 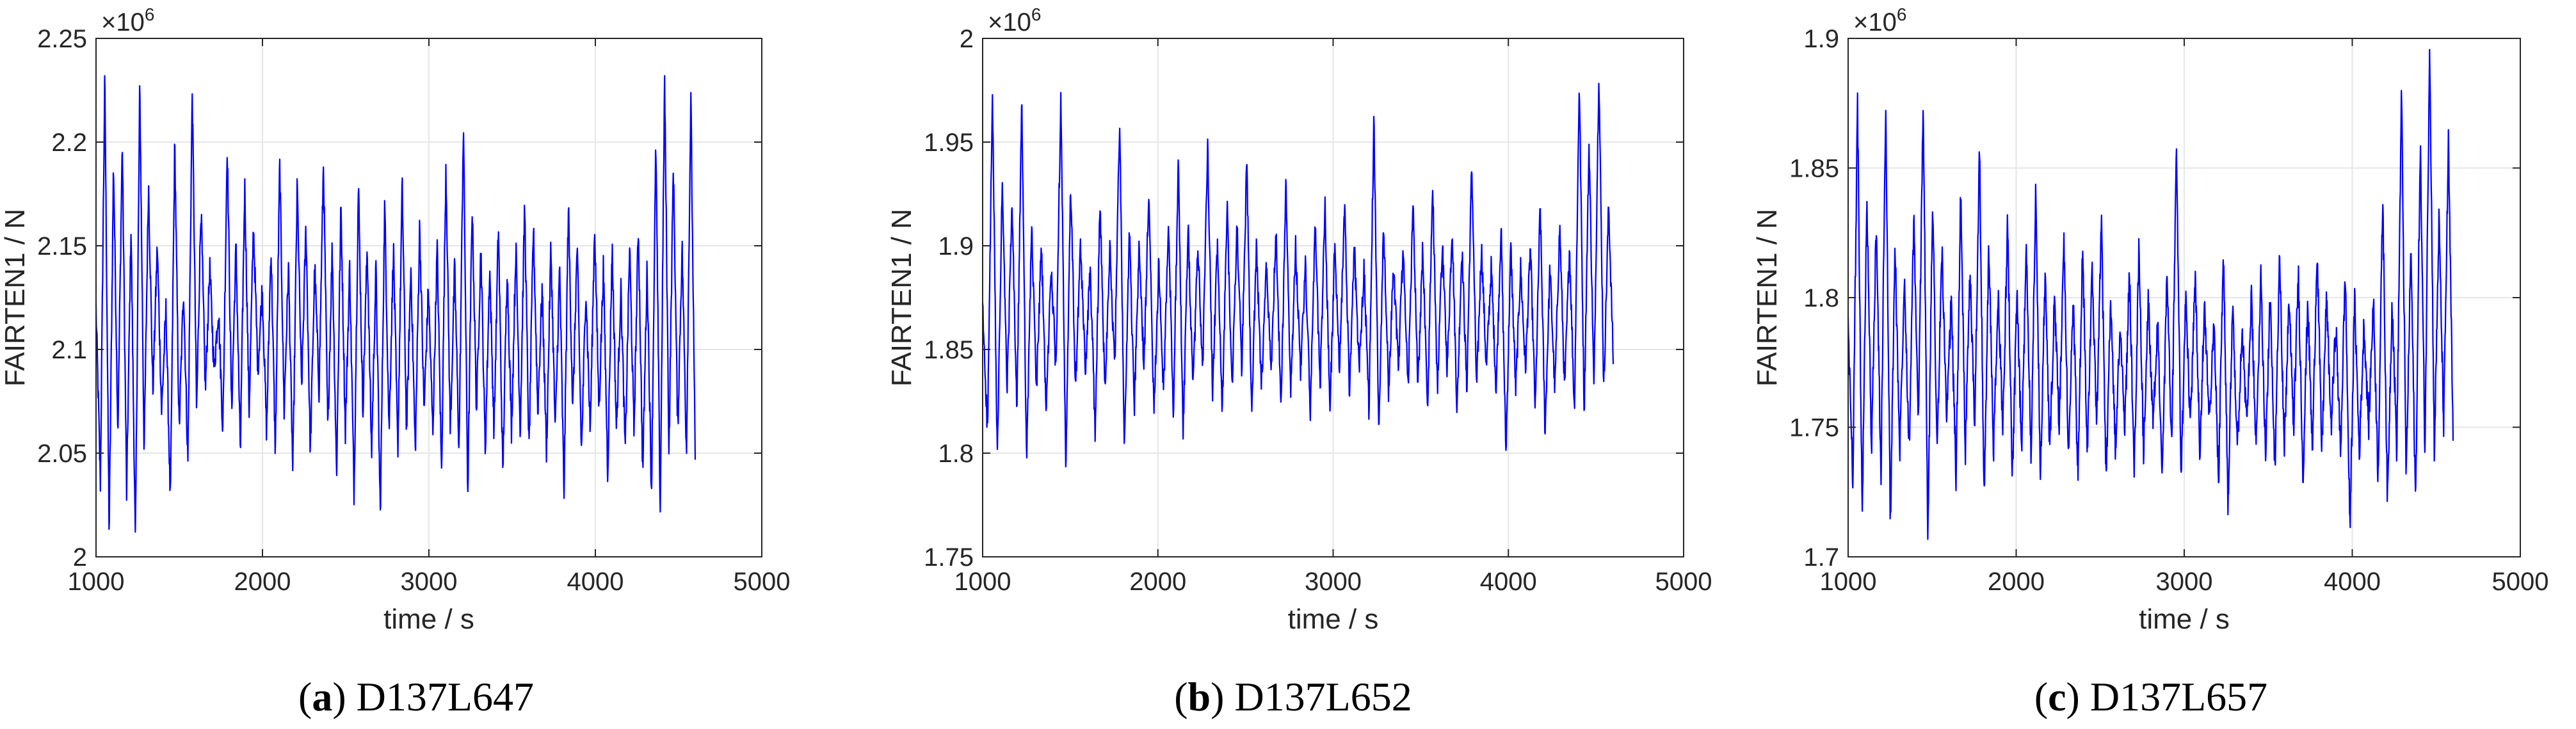 I want to click on panel-caption: (a) D137L647, so click(x=416, y=696).